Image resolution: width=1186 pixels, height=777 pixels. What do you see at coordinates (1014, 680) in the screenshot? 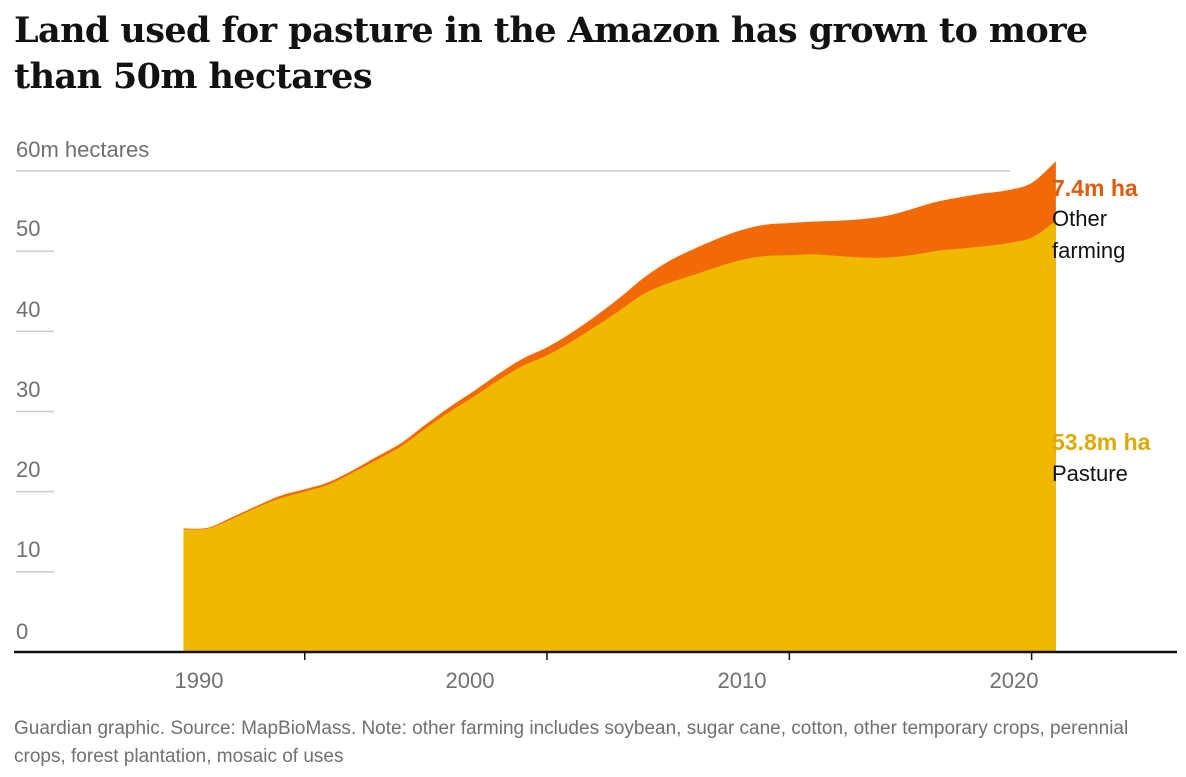
I see `x-tick-label: 2020` at bounding box center [1014, 680].